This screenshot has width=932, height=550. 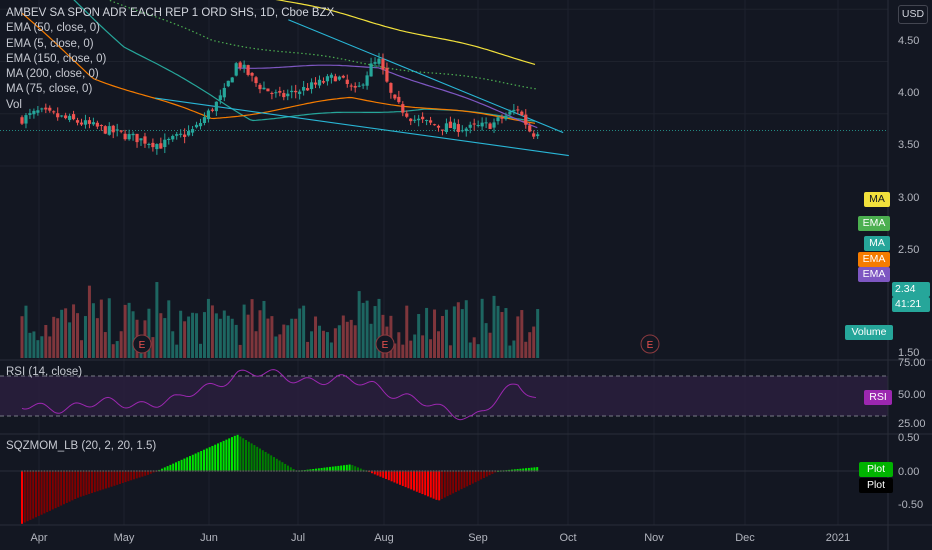 I want to click on rsi-band, so click(x=444, y=396).